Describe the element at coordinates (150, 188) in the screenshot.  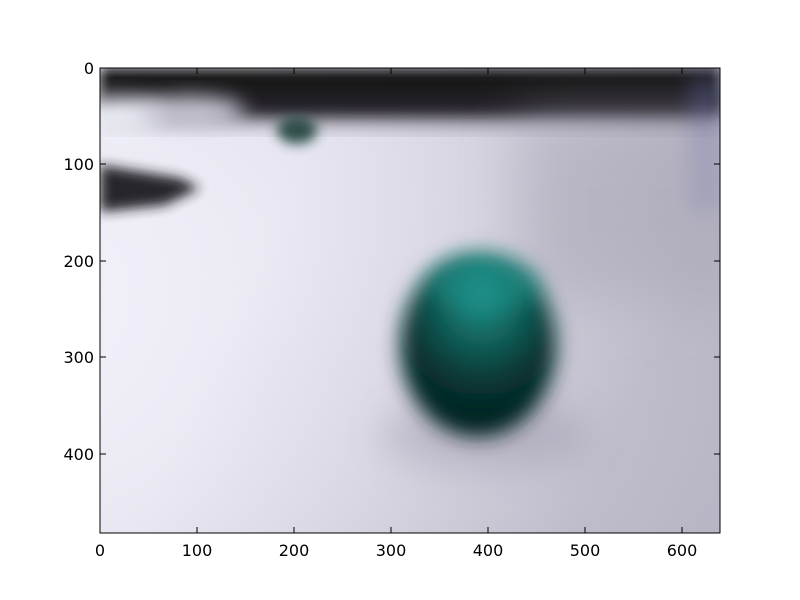
I see `dark-left-object` at that location.